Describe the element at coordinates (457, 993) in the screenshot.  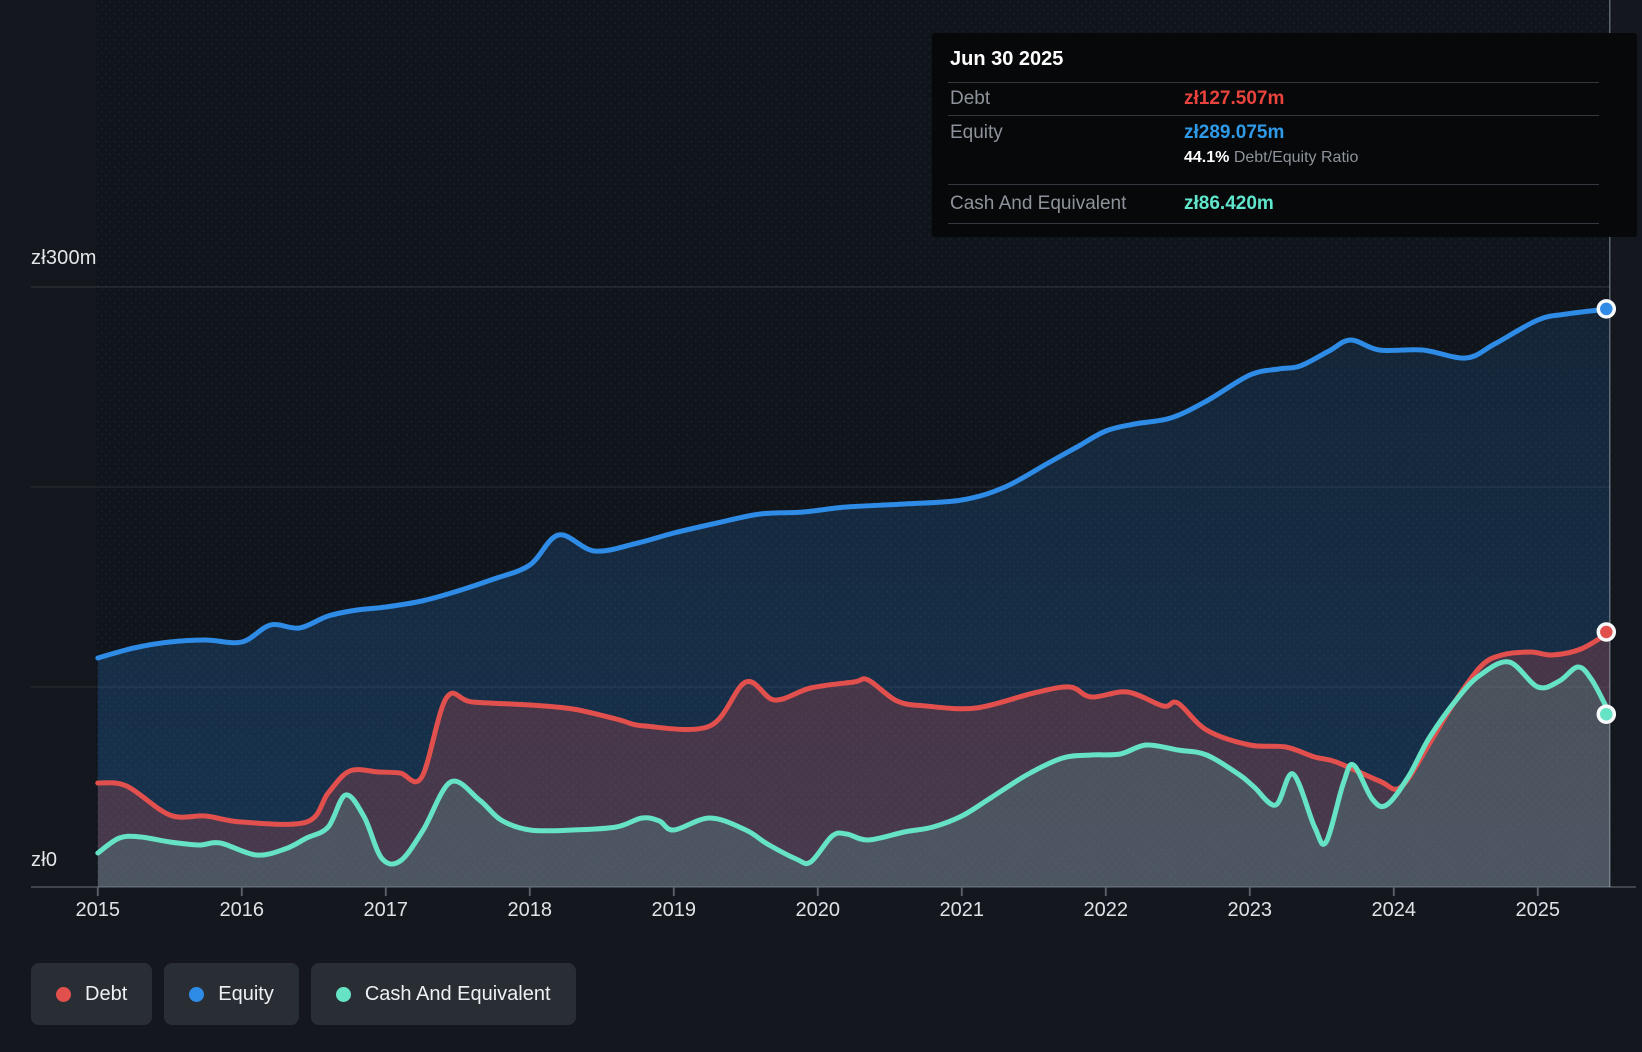
I see `legend-cash-label: Cash And Equivalent` at that location.